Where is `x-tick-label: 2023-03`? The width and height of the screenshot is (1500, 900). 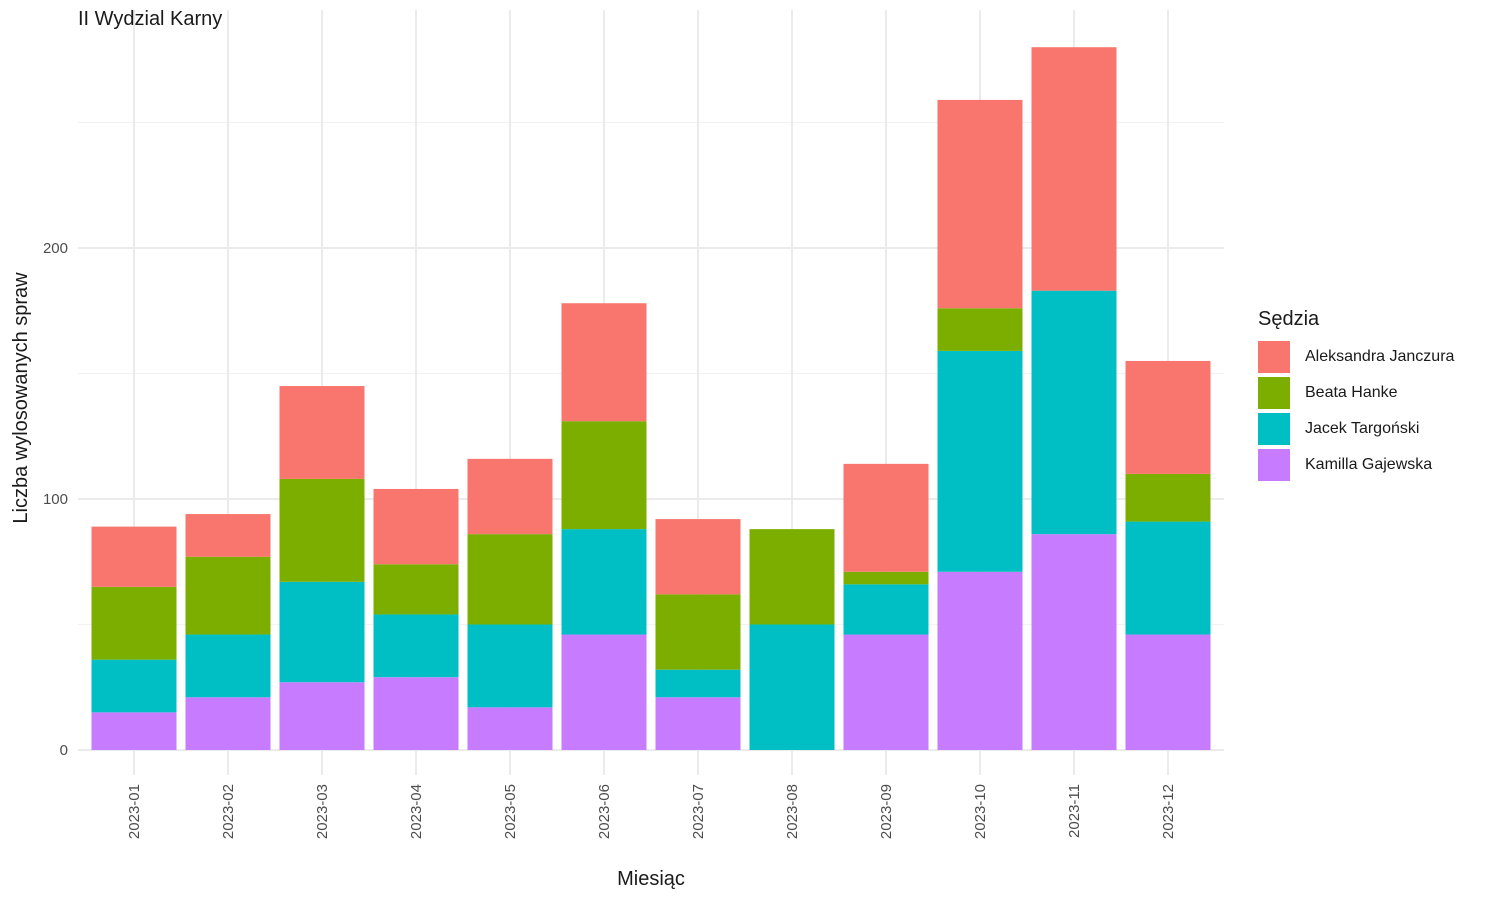
x-tick-label: 2023-03 is located at coordinates (322, 811).